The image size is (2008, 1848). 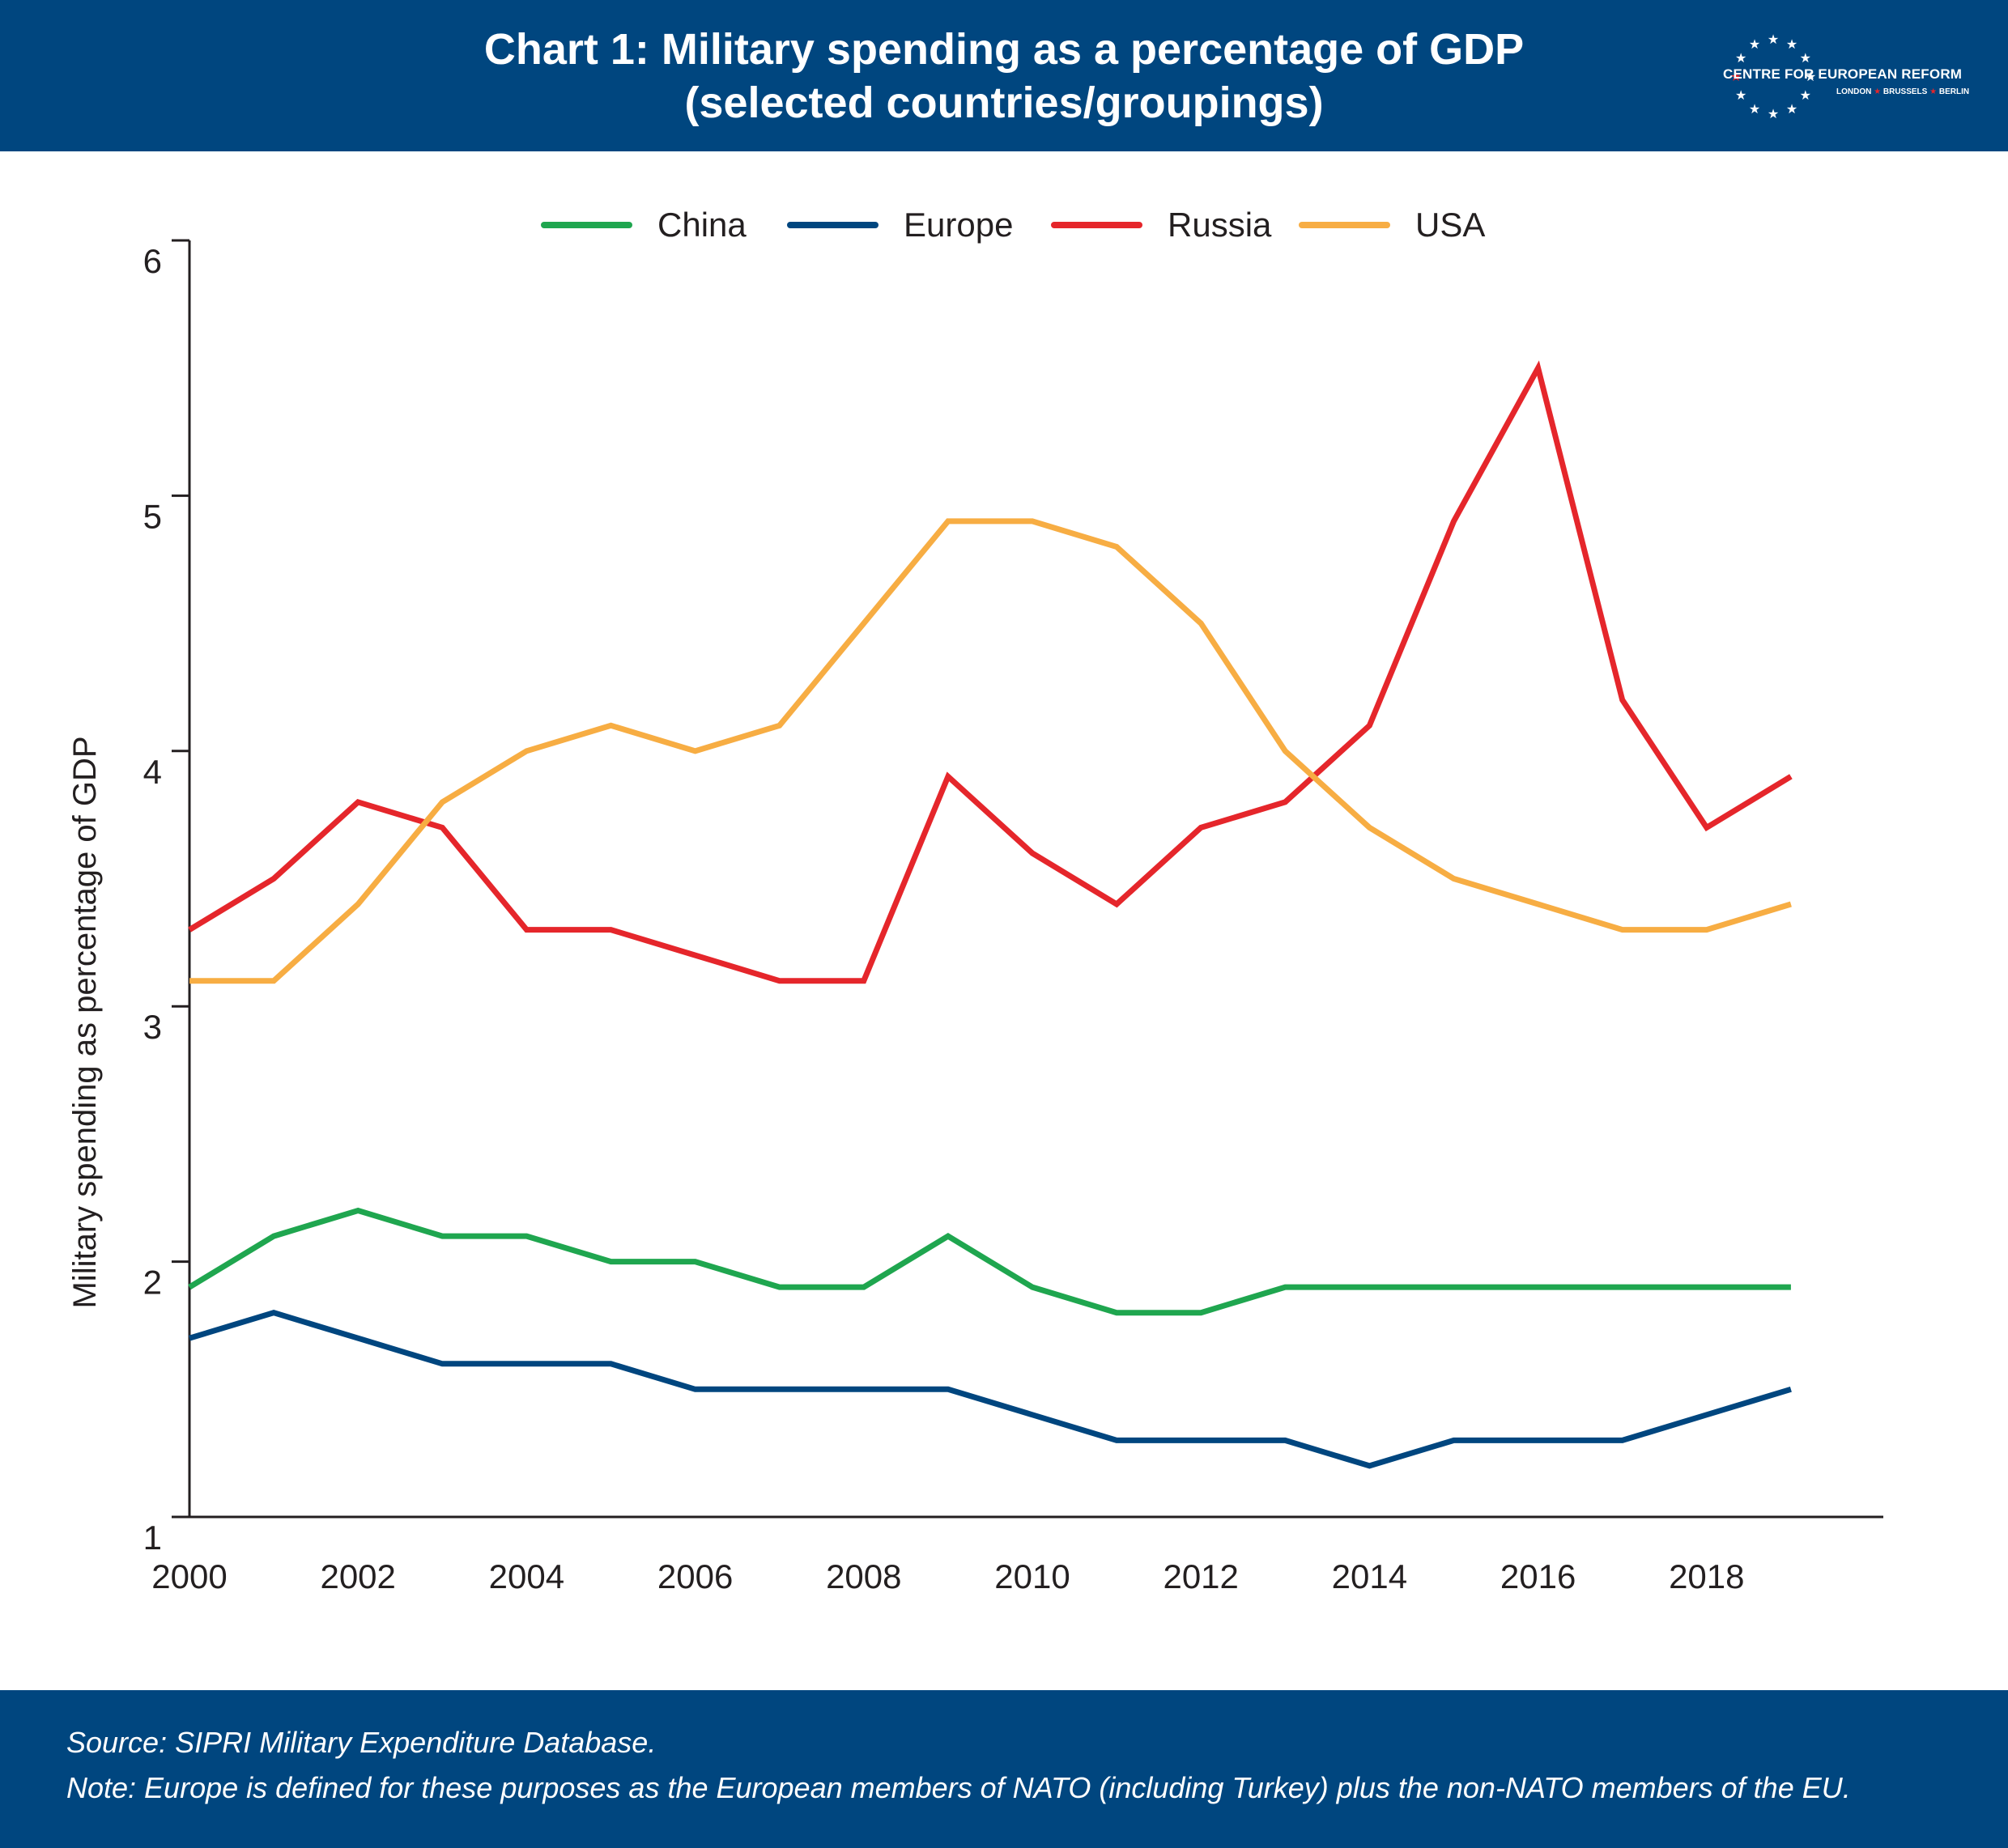 I want to click on x-tick-label: 2012, so click(x=1200, y=1576).